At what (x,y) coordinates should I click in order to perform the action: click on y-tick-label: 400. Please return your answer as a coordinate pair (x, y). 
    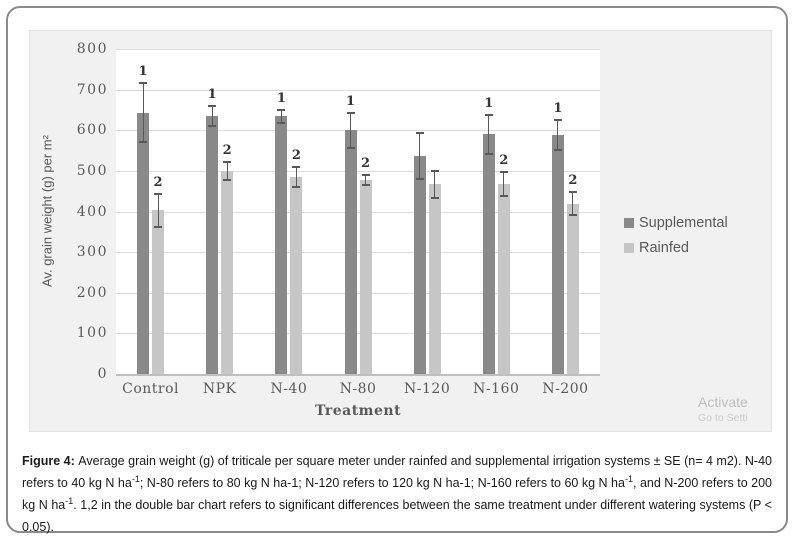
    Looking at the image, I should click on (92, 211).